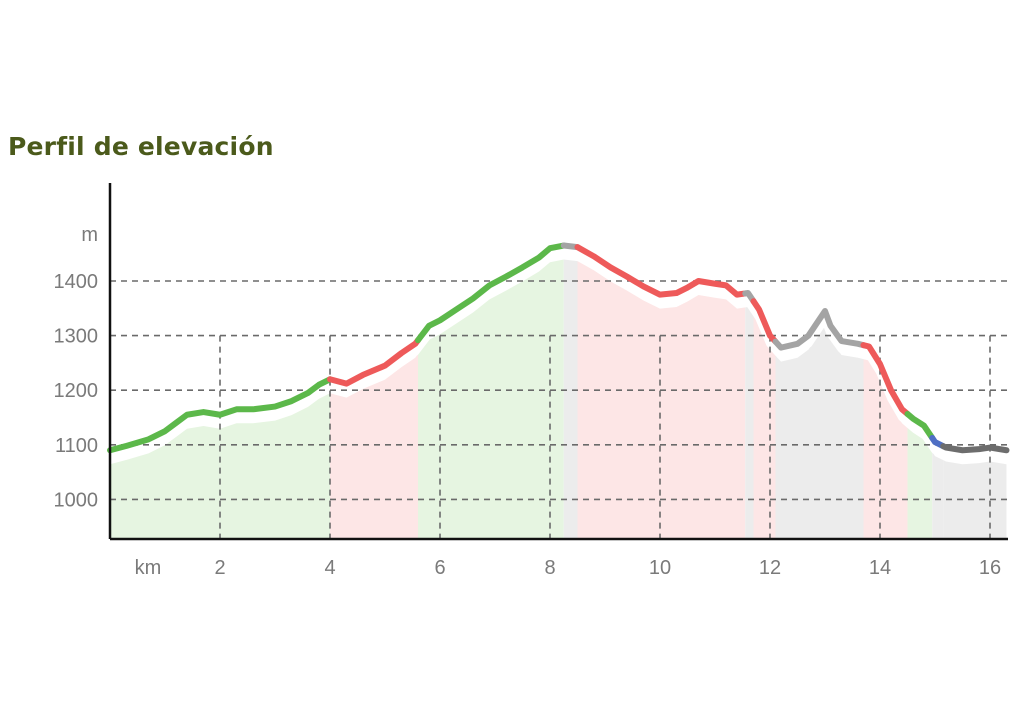 The width and height of the screenshot is (1024, 709). Describe the element at coordinates (141, 146) in the screenshot. I see `chart-title: Perfil de elevación` at that location.